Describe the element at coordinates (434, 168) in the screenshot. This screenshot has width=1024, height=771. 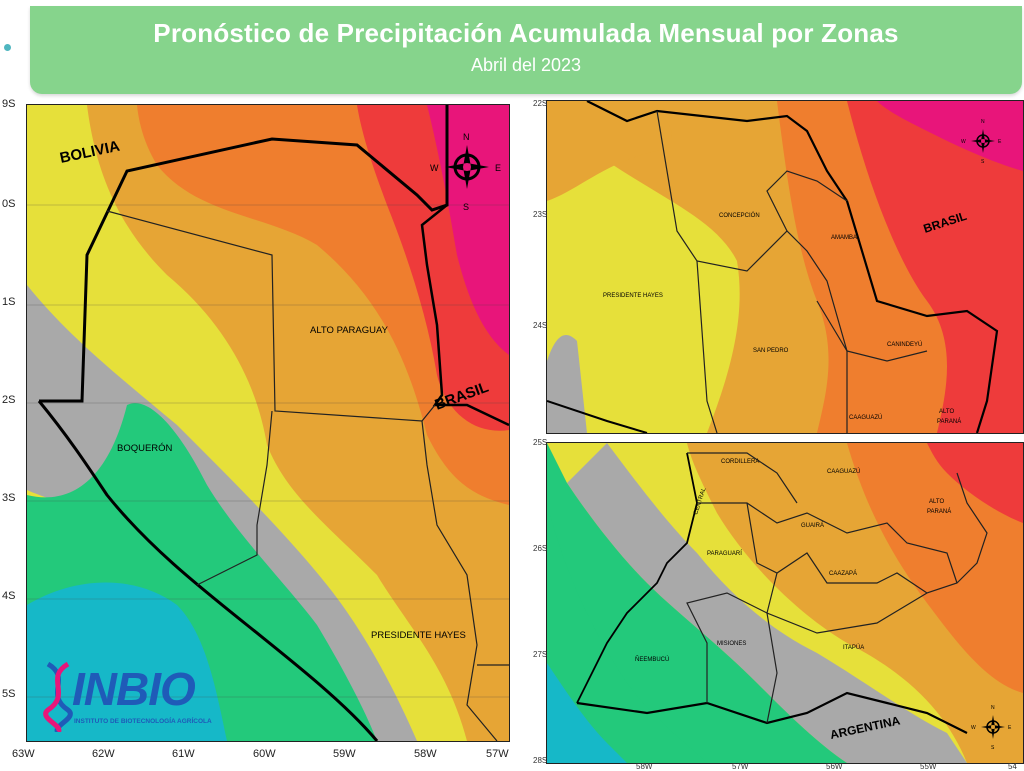
I see `main-compass-w: W` at that location.